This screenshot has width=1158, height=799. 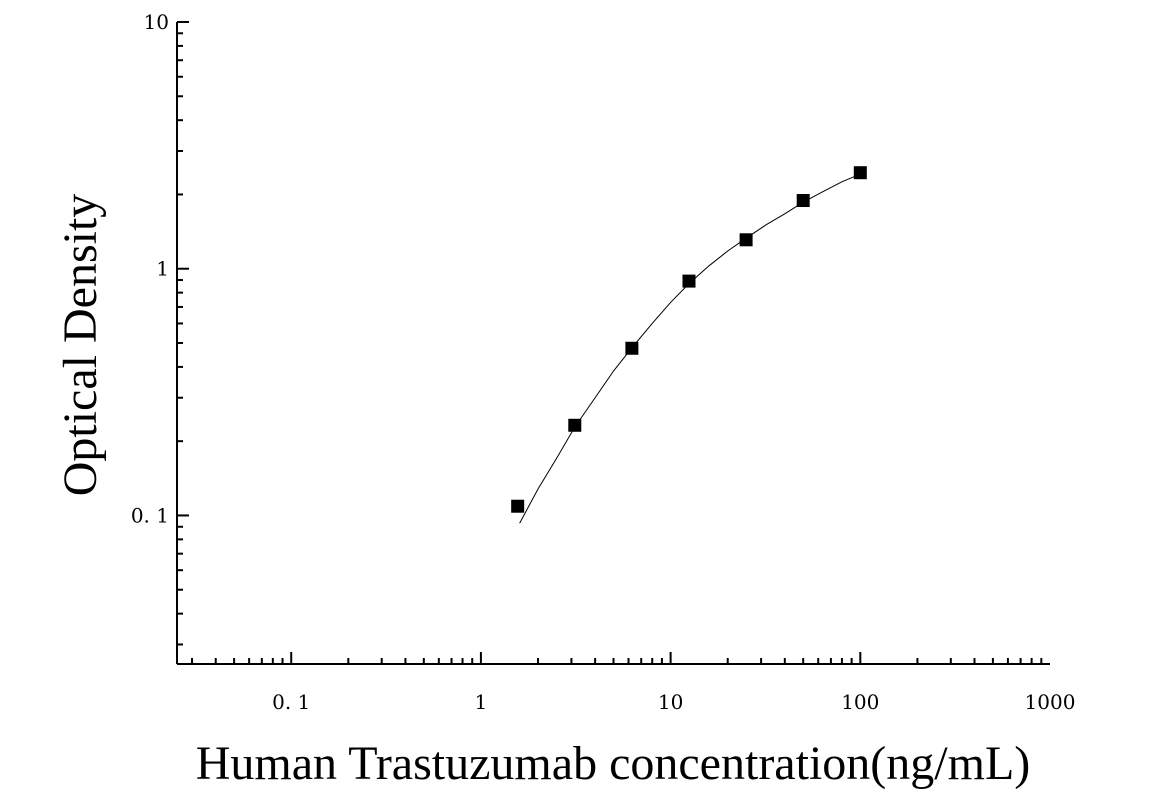 I want to click on y-tick-labels: 0. 1 1 10, so click(x=150, y=268).